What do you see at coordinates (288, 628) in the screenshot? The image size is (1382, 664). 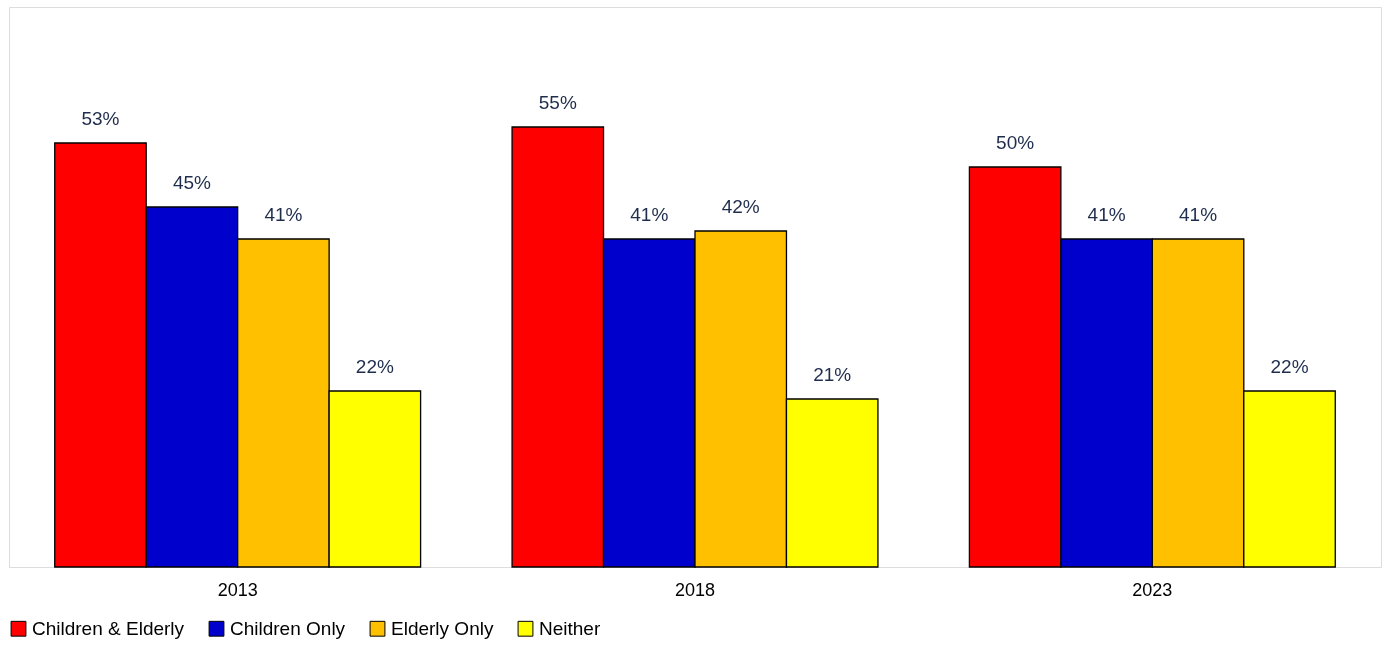 I see `legend-label: Children Only` at bounding box center [288, 628].